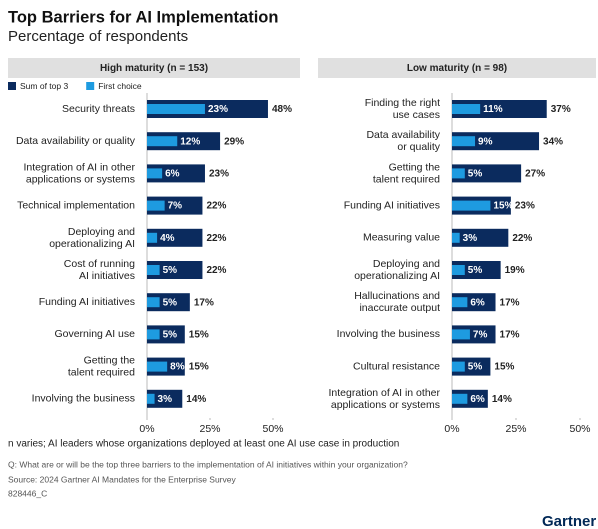 The image size is (598, 529). What do you see at coordinates (561, 109) in the screenshot?
I see `value-label-total: 37%` at bounding box center [561, 109].